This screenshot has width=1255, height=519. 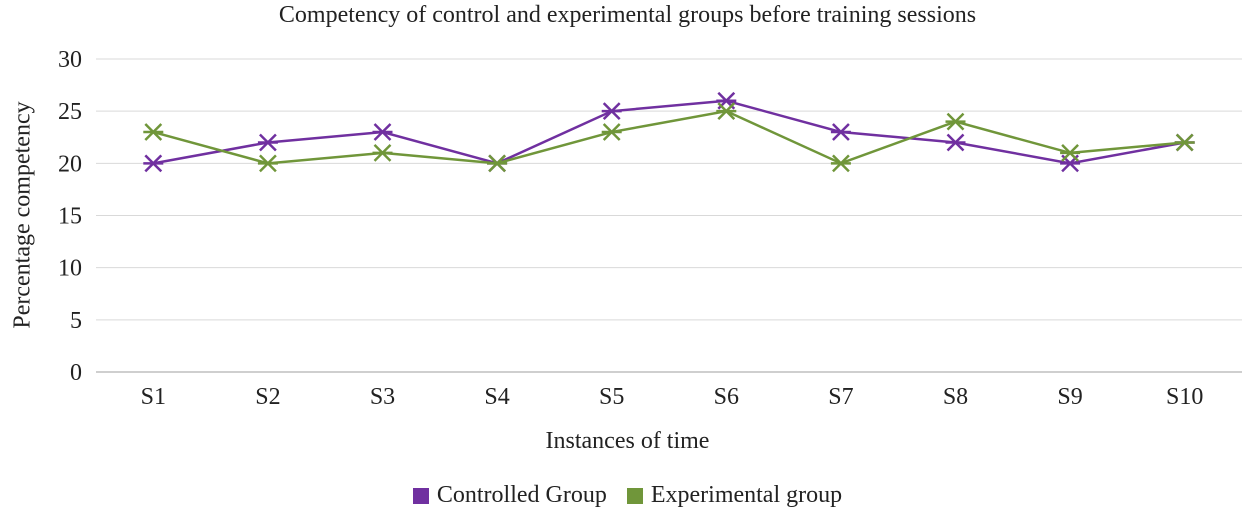 What do you see at coordinates (627, 441) in the screenshot?
I see `x-axis-label: Instances of time` at bounding box center [627, 441].